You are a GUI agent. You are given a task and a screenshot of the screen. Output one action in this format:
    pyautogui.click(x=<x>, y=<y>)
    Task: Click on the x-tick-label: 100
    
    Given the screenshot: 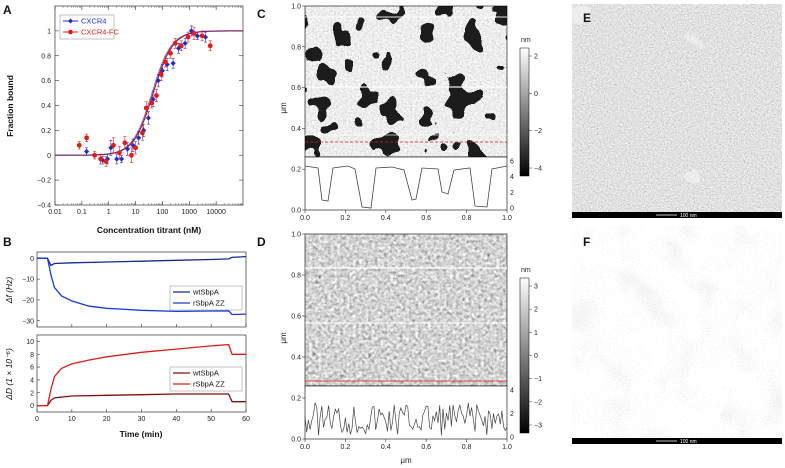 What is the action you would take?
    pyautogui.click(x=163, y=212)
    